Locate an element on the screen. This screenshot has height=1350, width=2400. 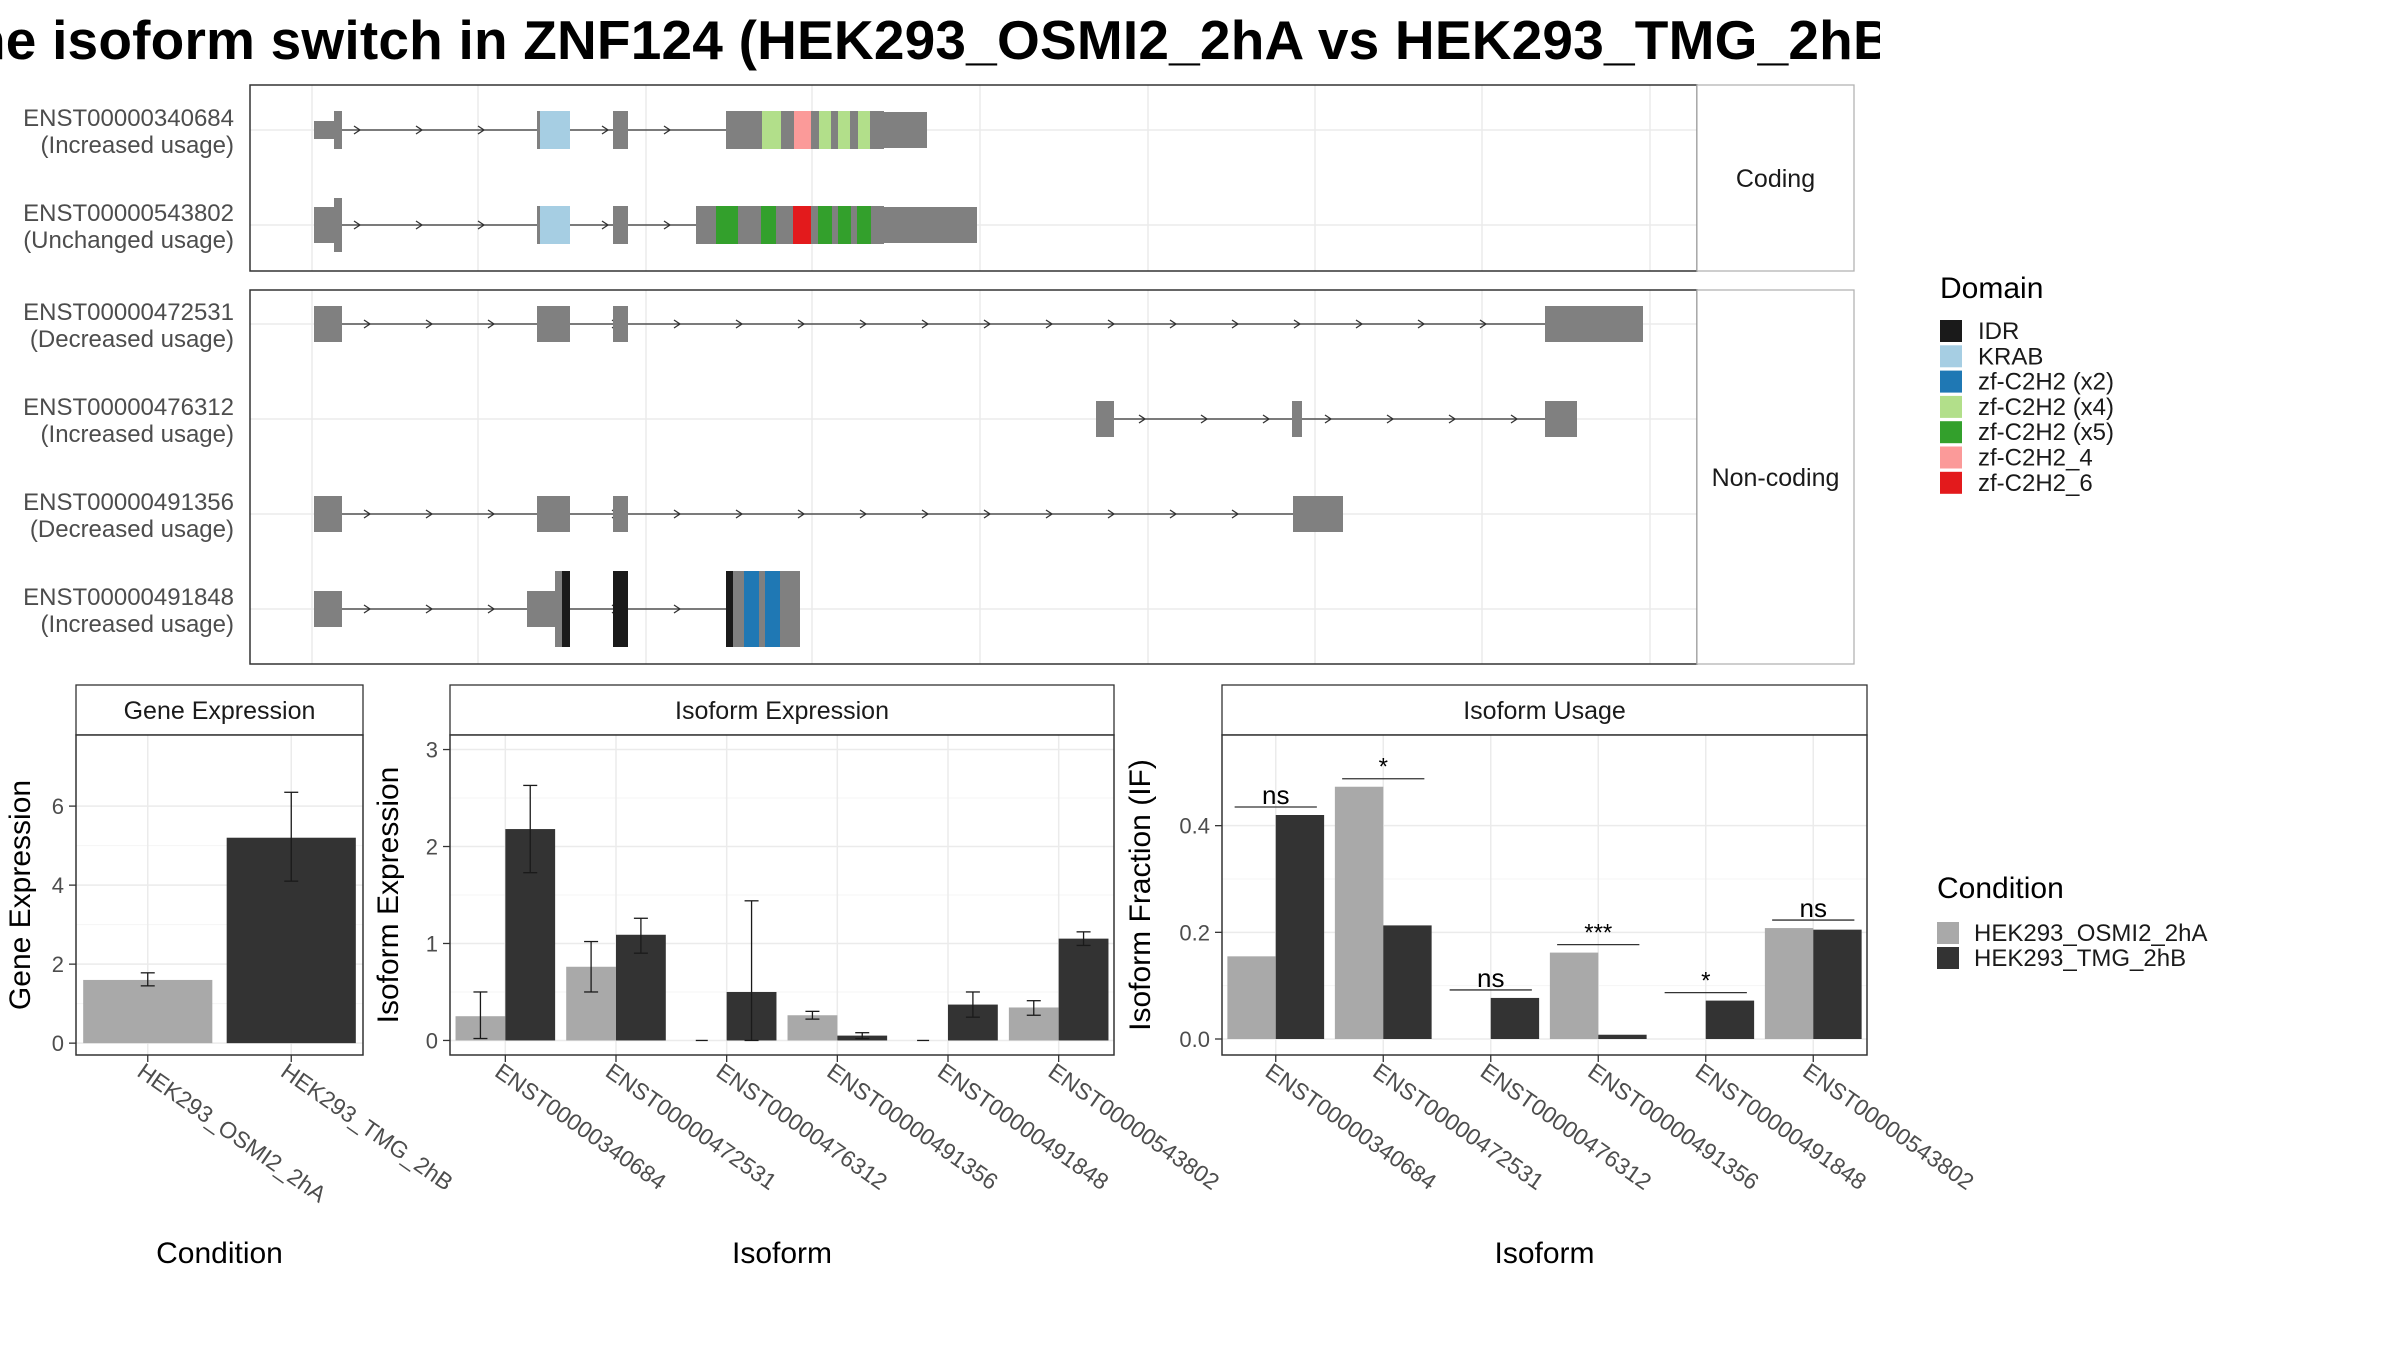
isoform-expression-y-tick-label: 3 is located at coordinates (432, 750).